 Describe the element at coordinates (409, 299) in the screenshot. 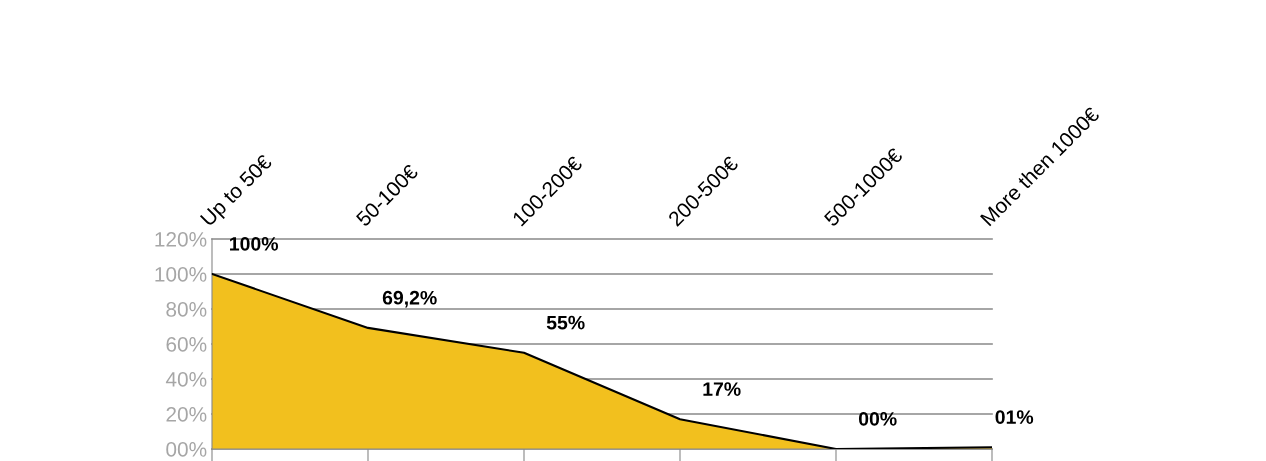

I see `data-label: 69,2%` at that location.